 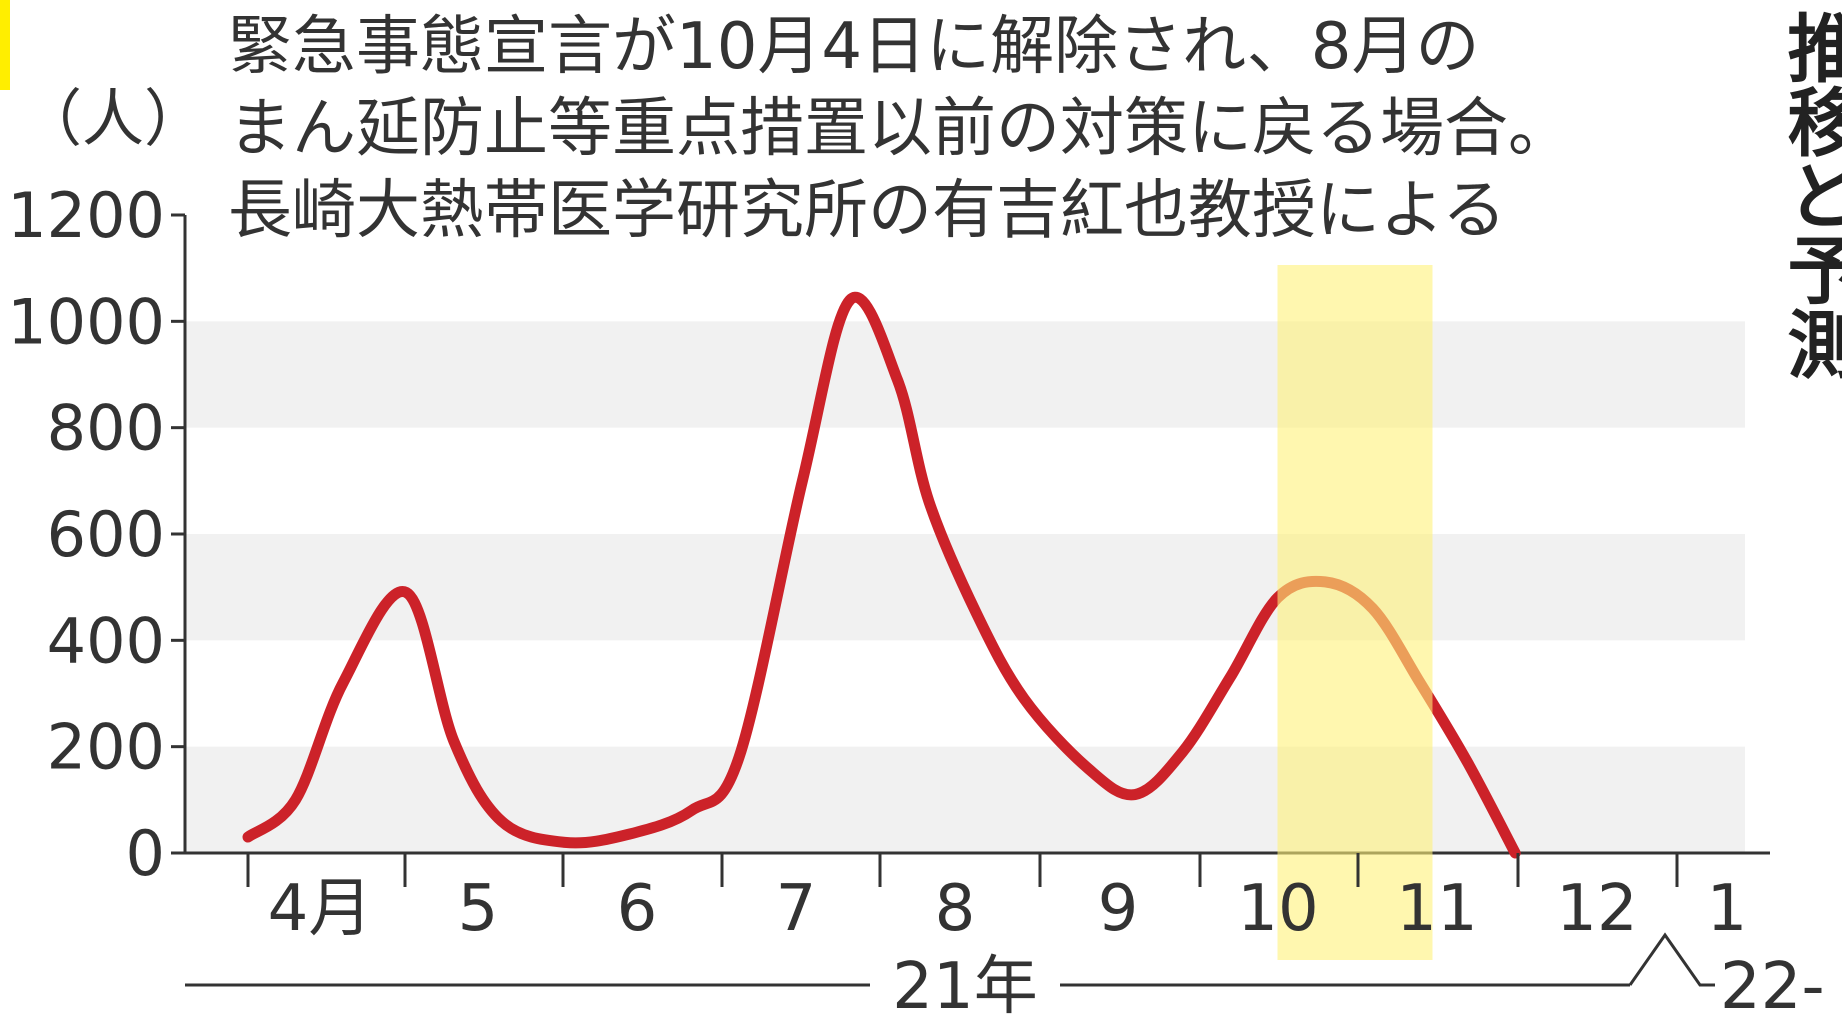 What do you see at coordinates (106, 747) in the screenshot?
I see `y-tick-label: 200` at bounding box center [106, 747].